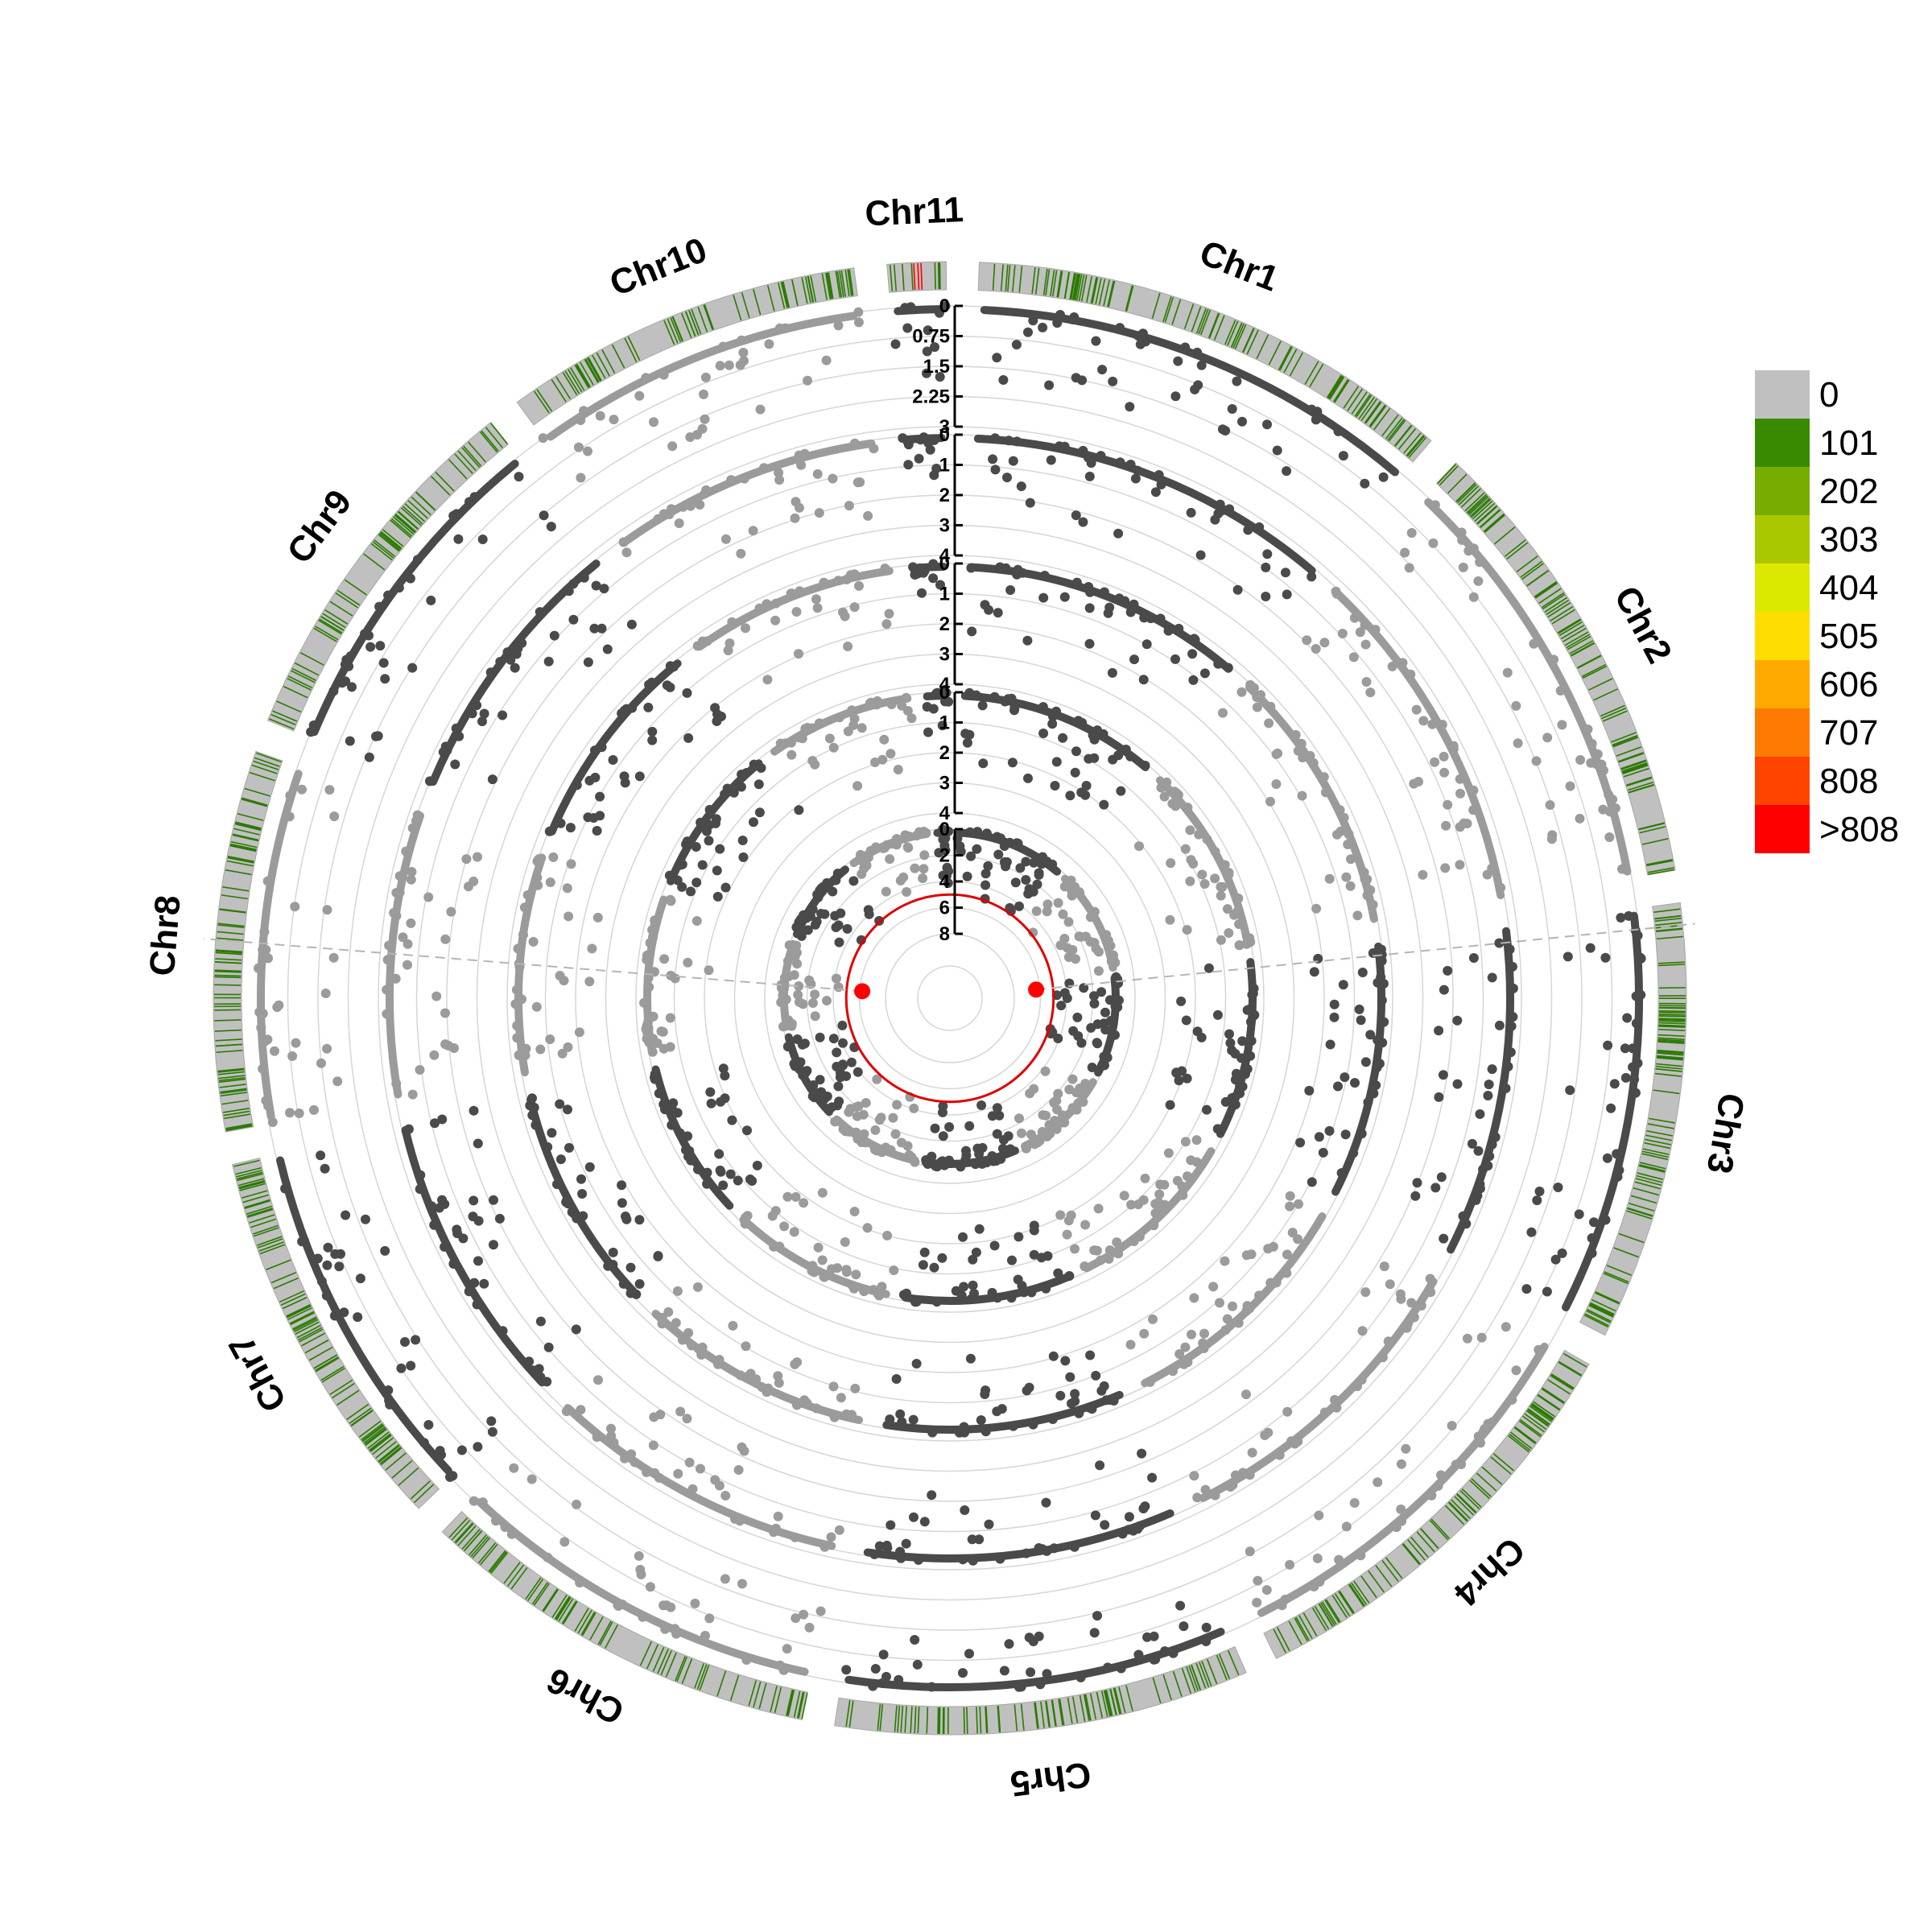 This screenshot has height=1932, width=1932. What do you see at coordinates (1849, 636) in the screenshot?
I see `legend-label: 505` at bounding box center [1849, 636].